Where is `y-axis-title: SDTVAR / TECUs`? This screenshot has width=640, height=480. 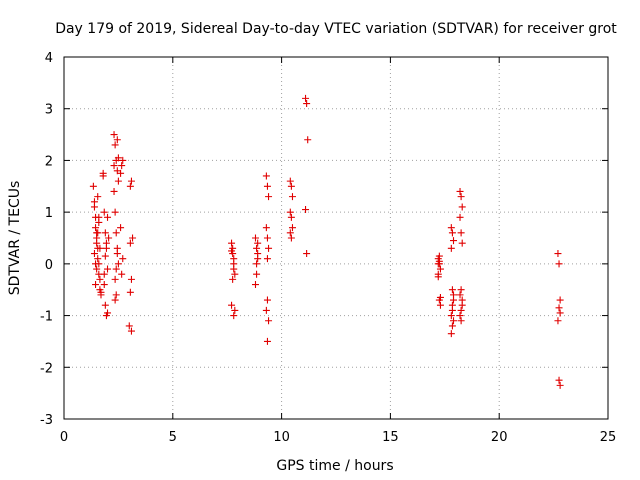
y-axis-title: SDTVAR / TECUs is located at coordinates (15, 238).